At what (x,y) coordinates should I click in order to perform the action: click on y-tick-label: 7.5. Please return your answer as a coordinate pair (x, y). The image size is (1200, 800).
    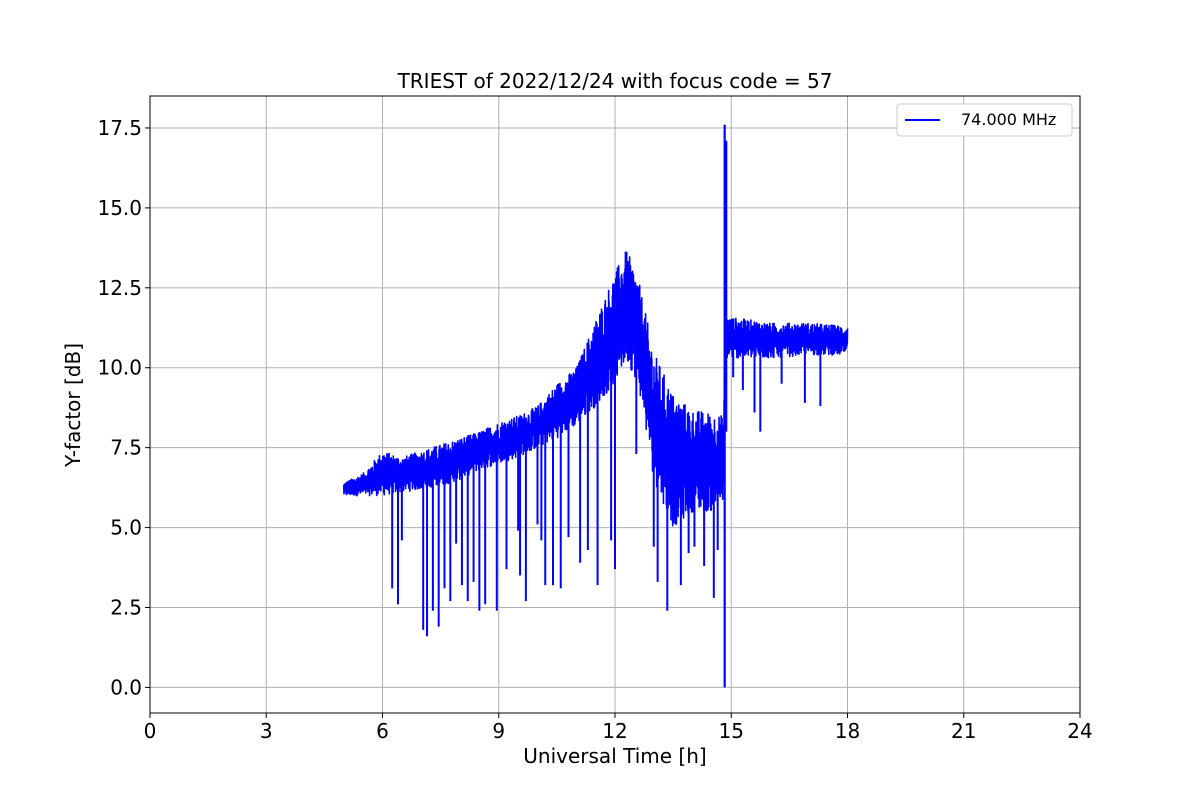
    Looking at the image, I should click on (126, 448).